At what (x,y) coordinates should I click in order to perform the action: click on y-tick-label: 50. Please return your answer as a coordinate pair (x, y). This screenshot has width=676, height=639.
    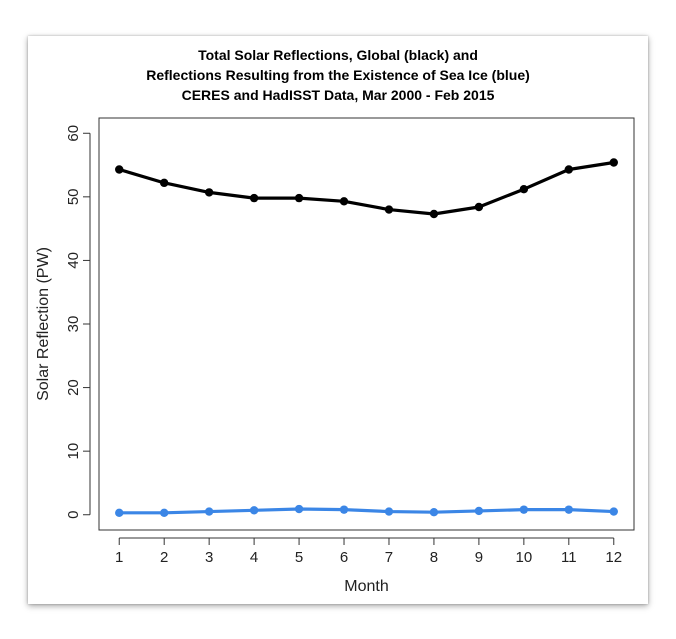
    Looking at the image, I should click on (73, 196).